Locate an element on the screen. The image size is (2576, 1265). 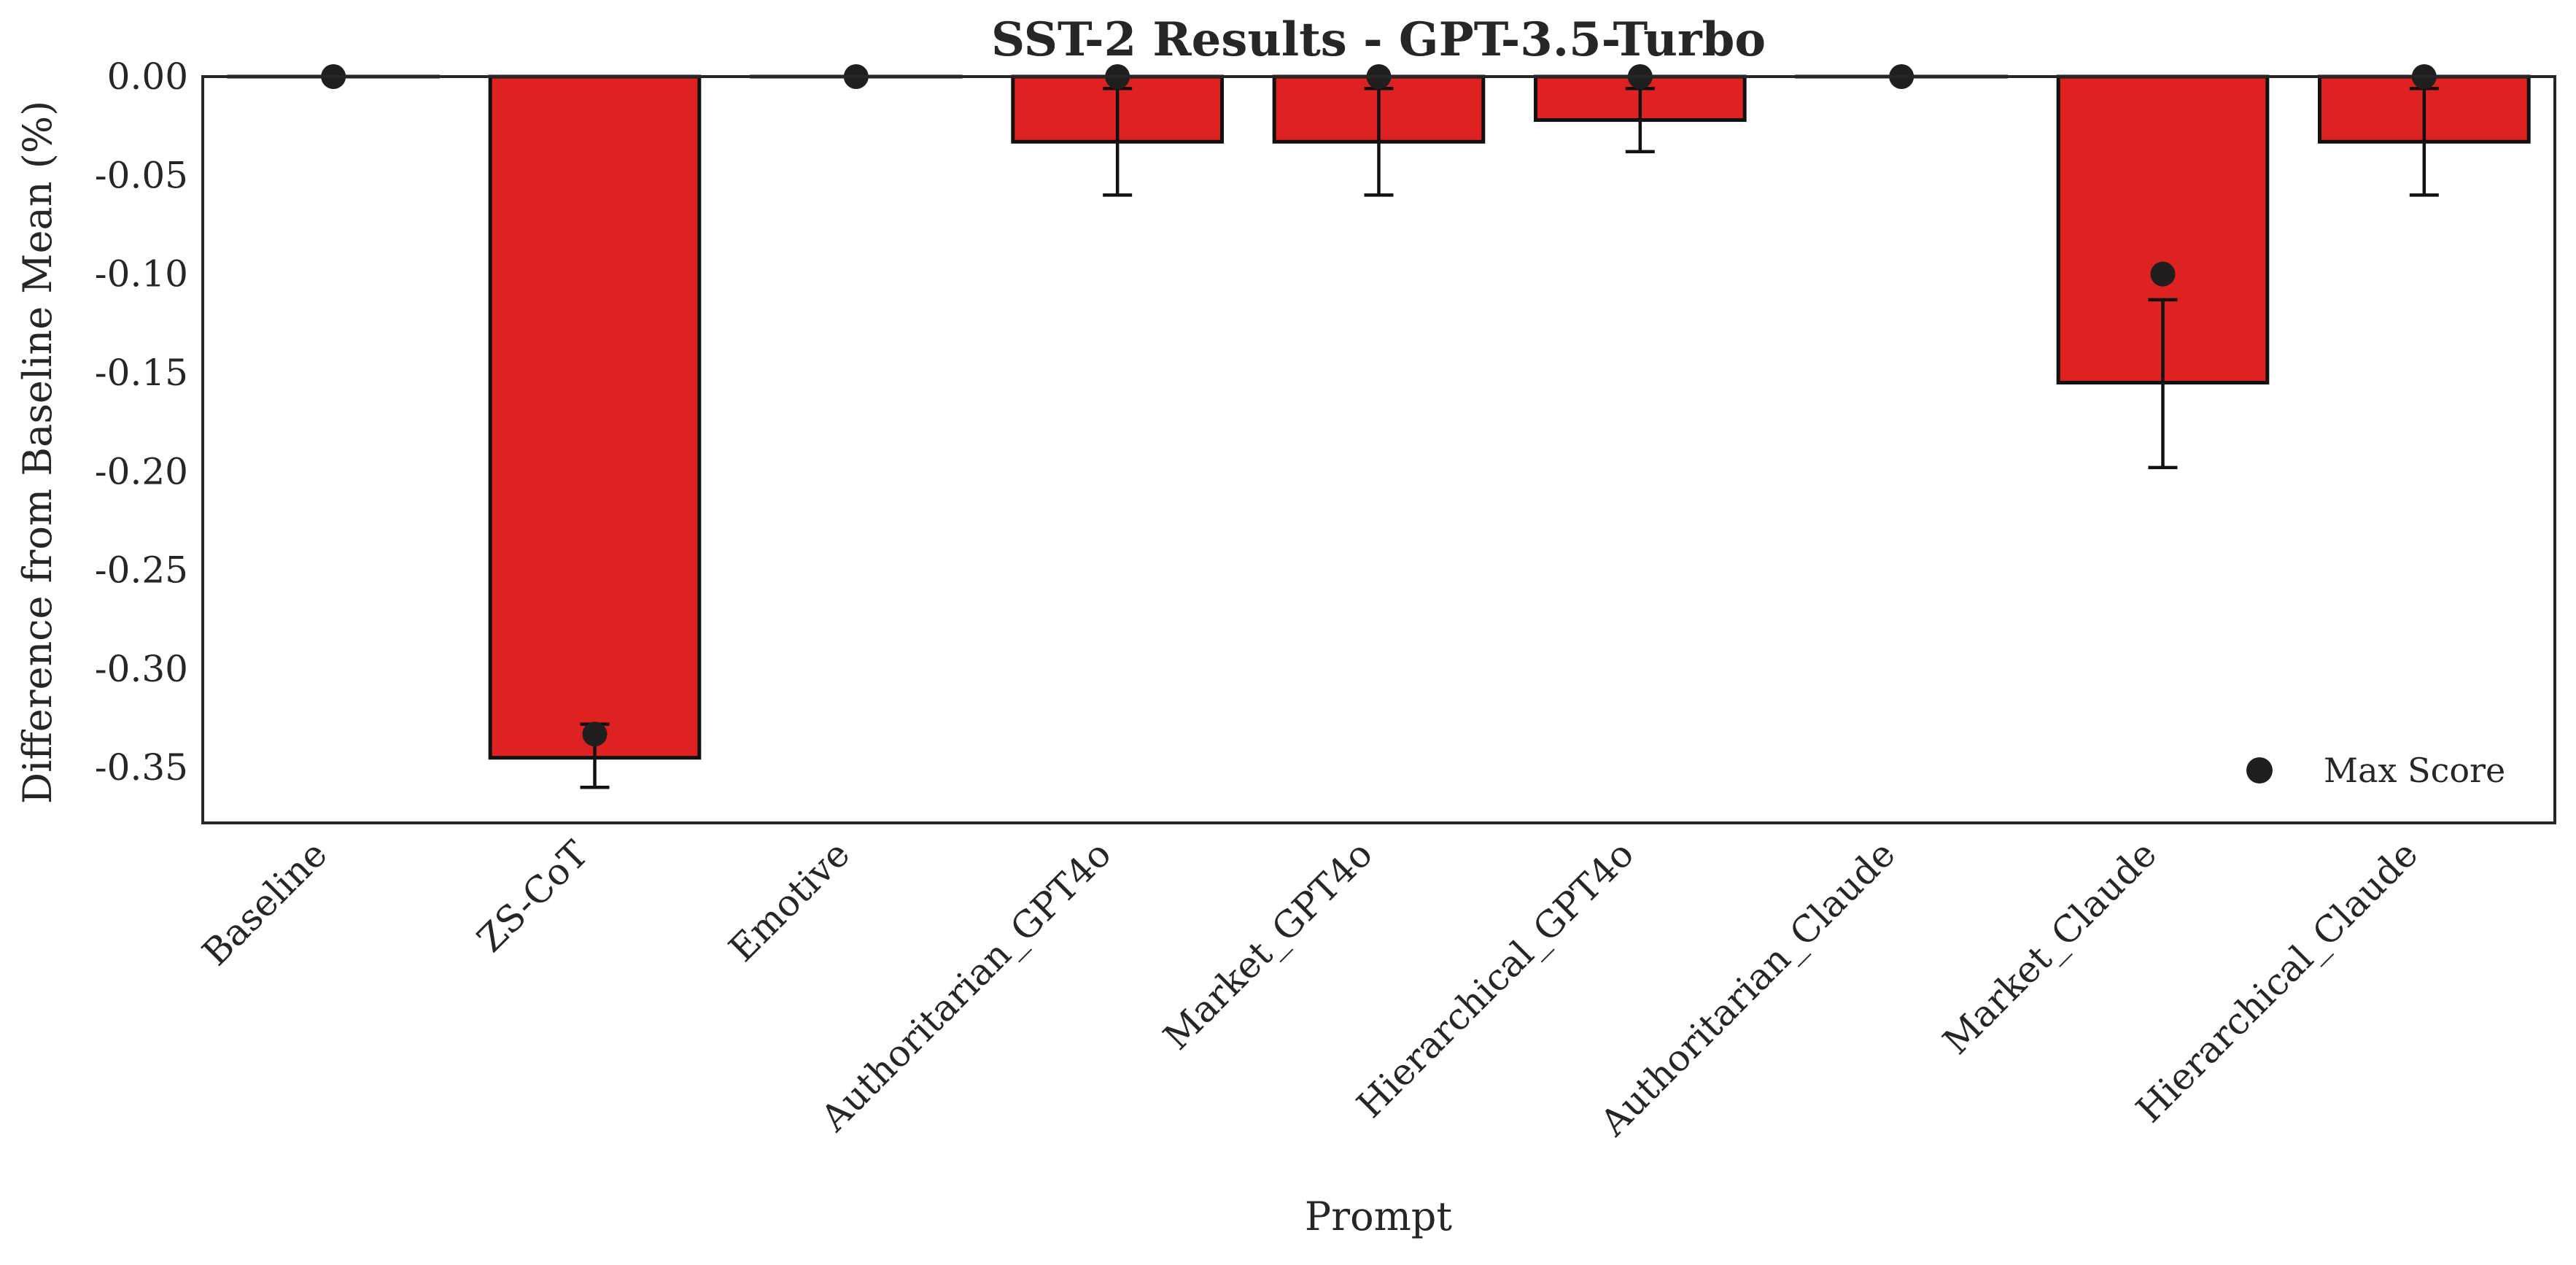
x-tick-label: Market_Claude is located at coordinates (2050, 947).